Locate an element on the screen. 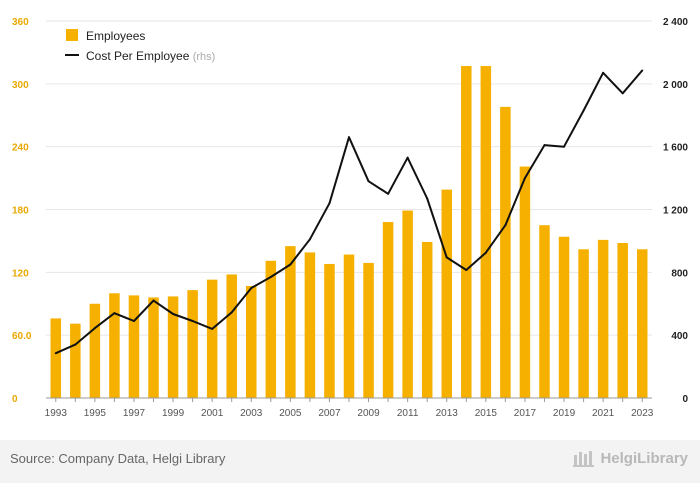 This screenshot has width=700, height=483. x-tick-label: 2003 is located at coordinates (251, 413).